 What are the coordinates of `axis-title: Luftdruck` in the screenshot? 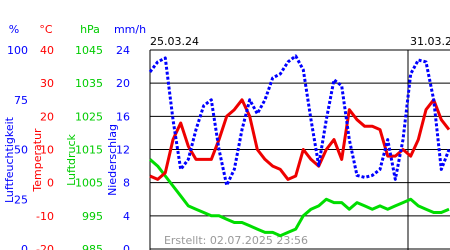 It's located at (71, 159).